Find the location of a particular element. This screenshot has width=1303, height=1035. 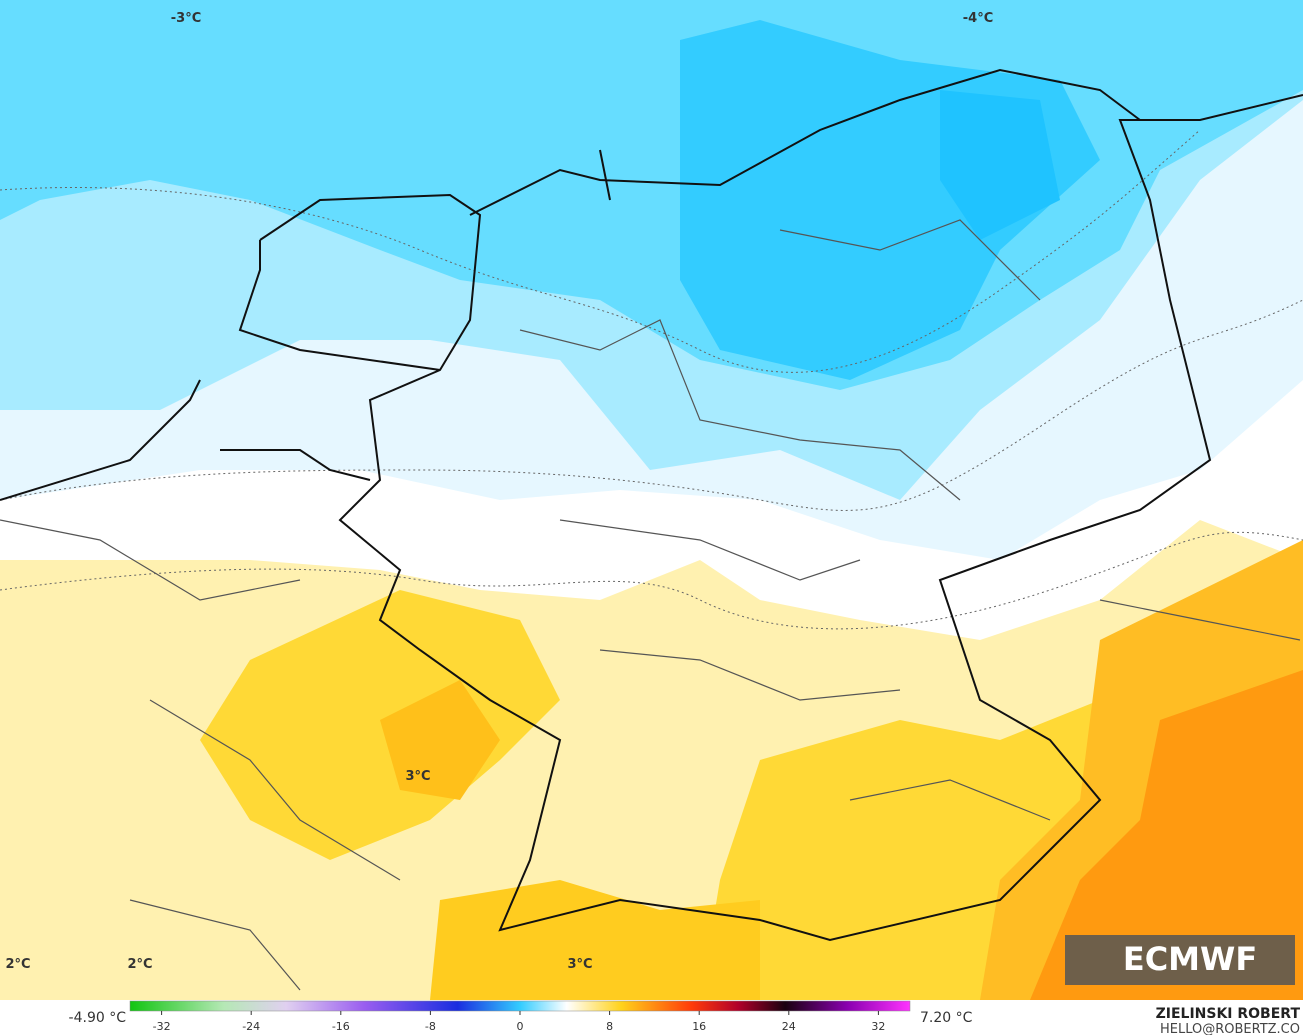

map-label: -4°C is located at coordinates (978, 18).